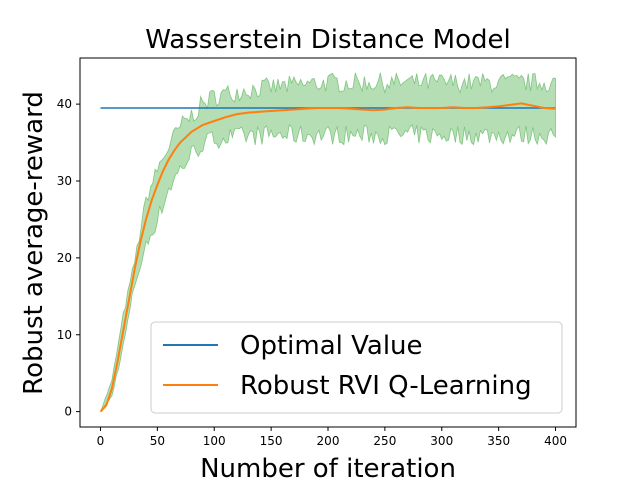  Describe the element at coordinates (214, 441) in the screenshot. I see `x-tick-label: 100` at that location.